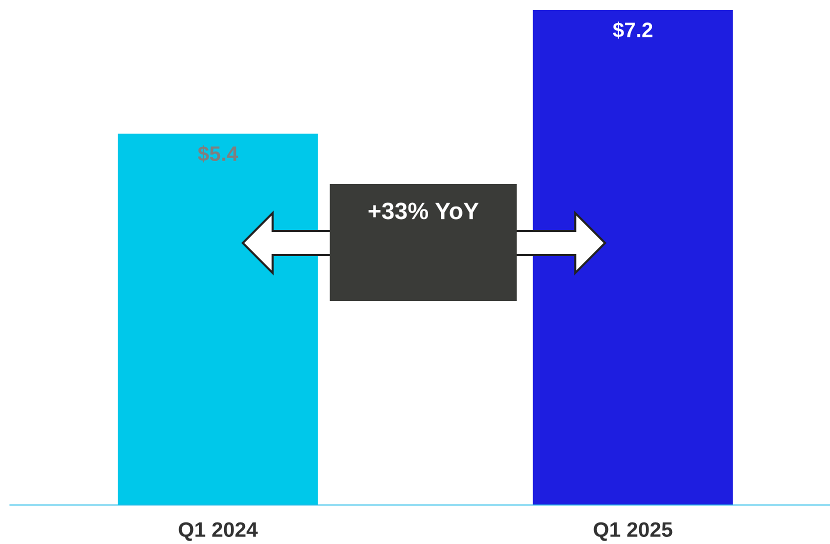  I want to click on x-tick-label: Q1 2024, so click(218, 531).